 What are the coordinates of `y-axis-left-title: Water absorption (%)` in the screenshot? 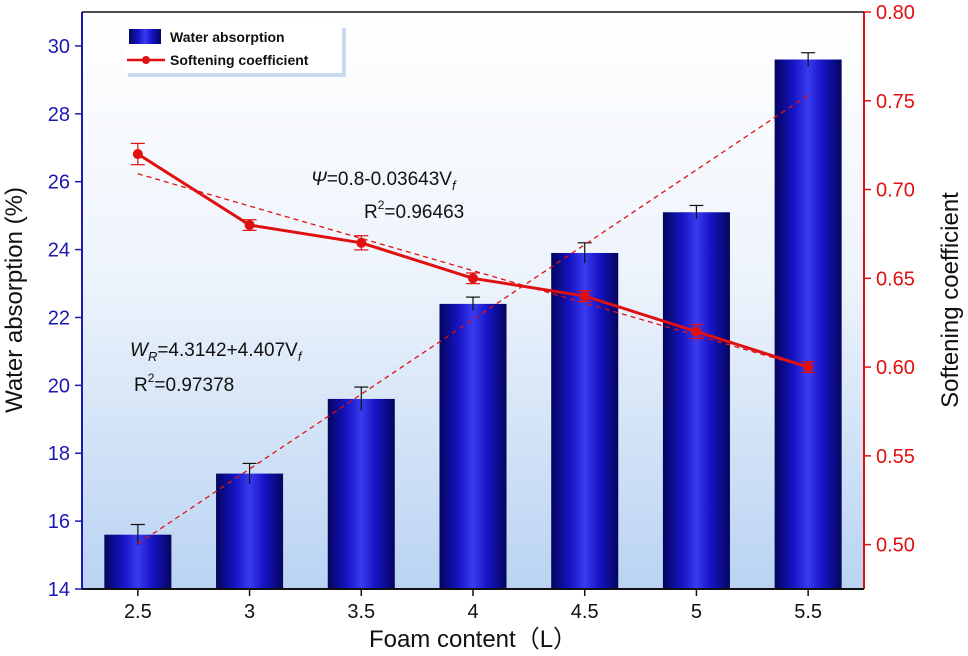 It's located at (14, 300).